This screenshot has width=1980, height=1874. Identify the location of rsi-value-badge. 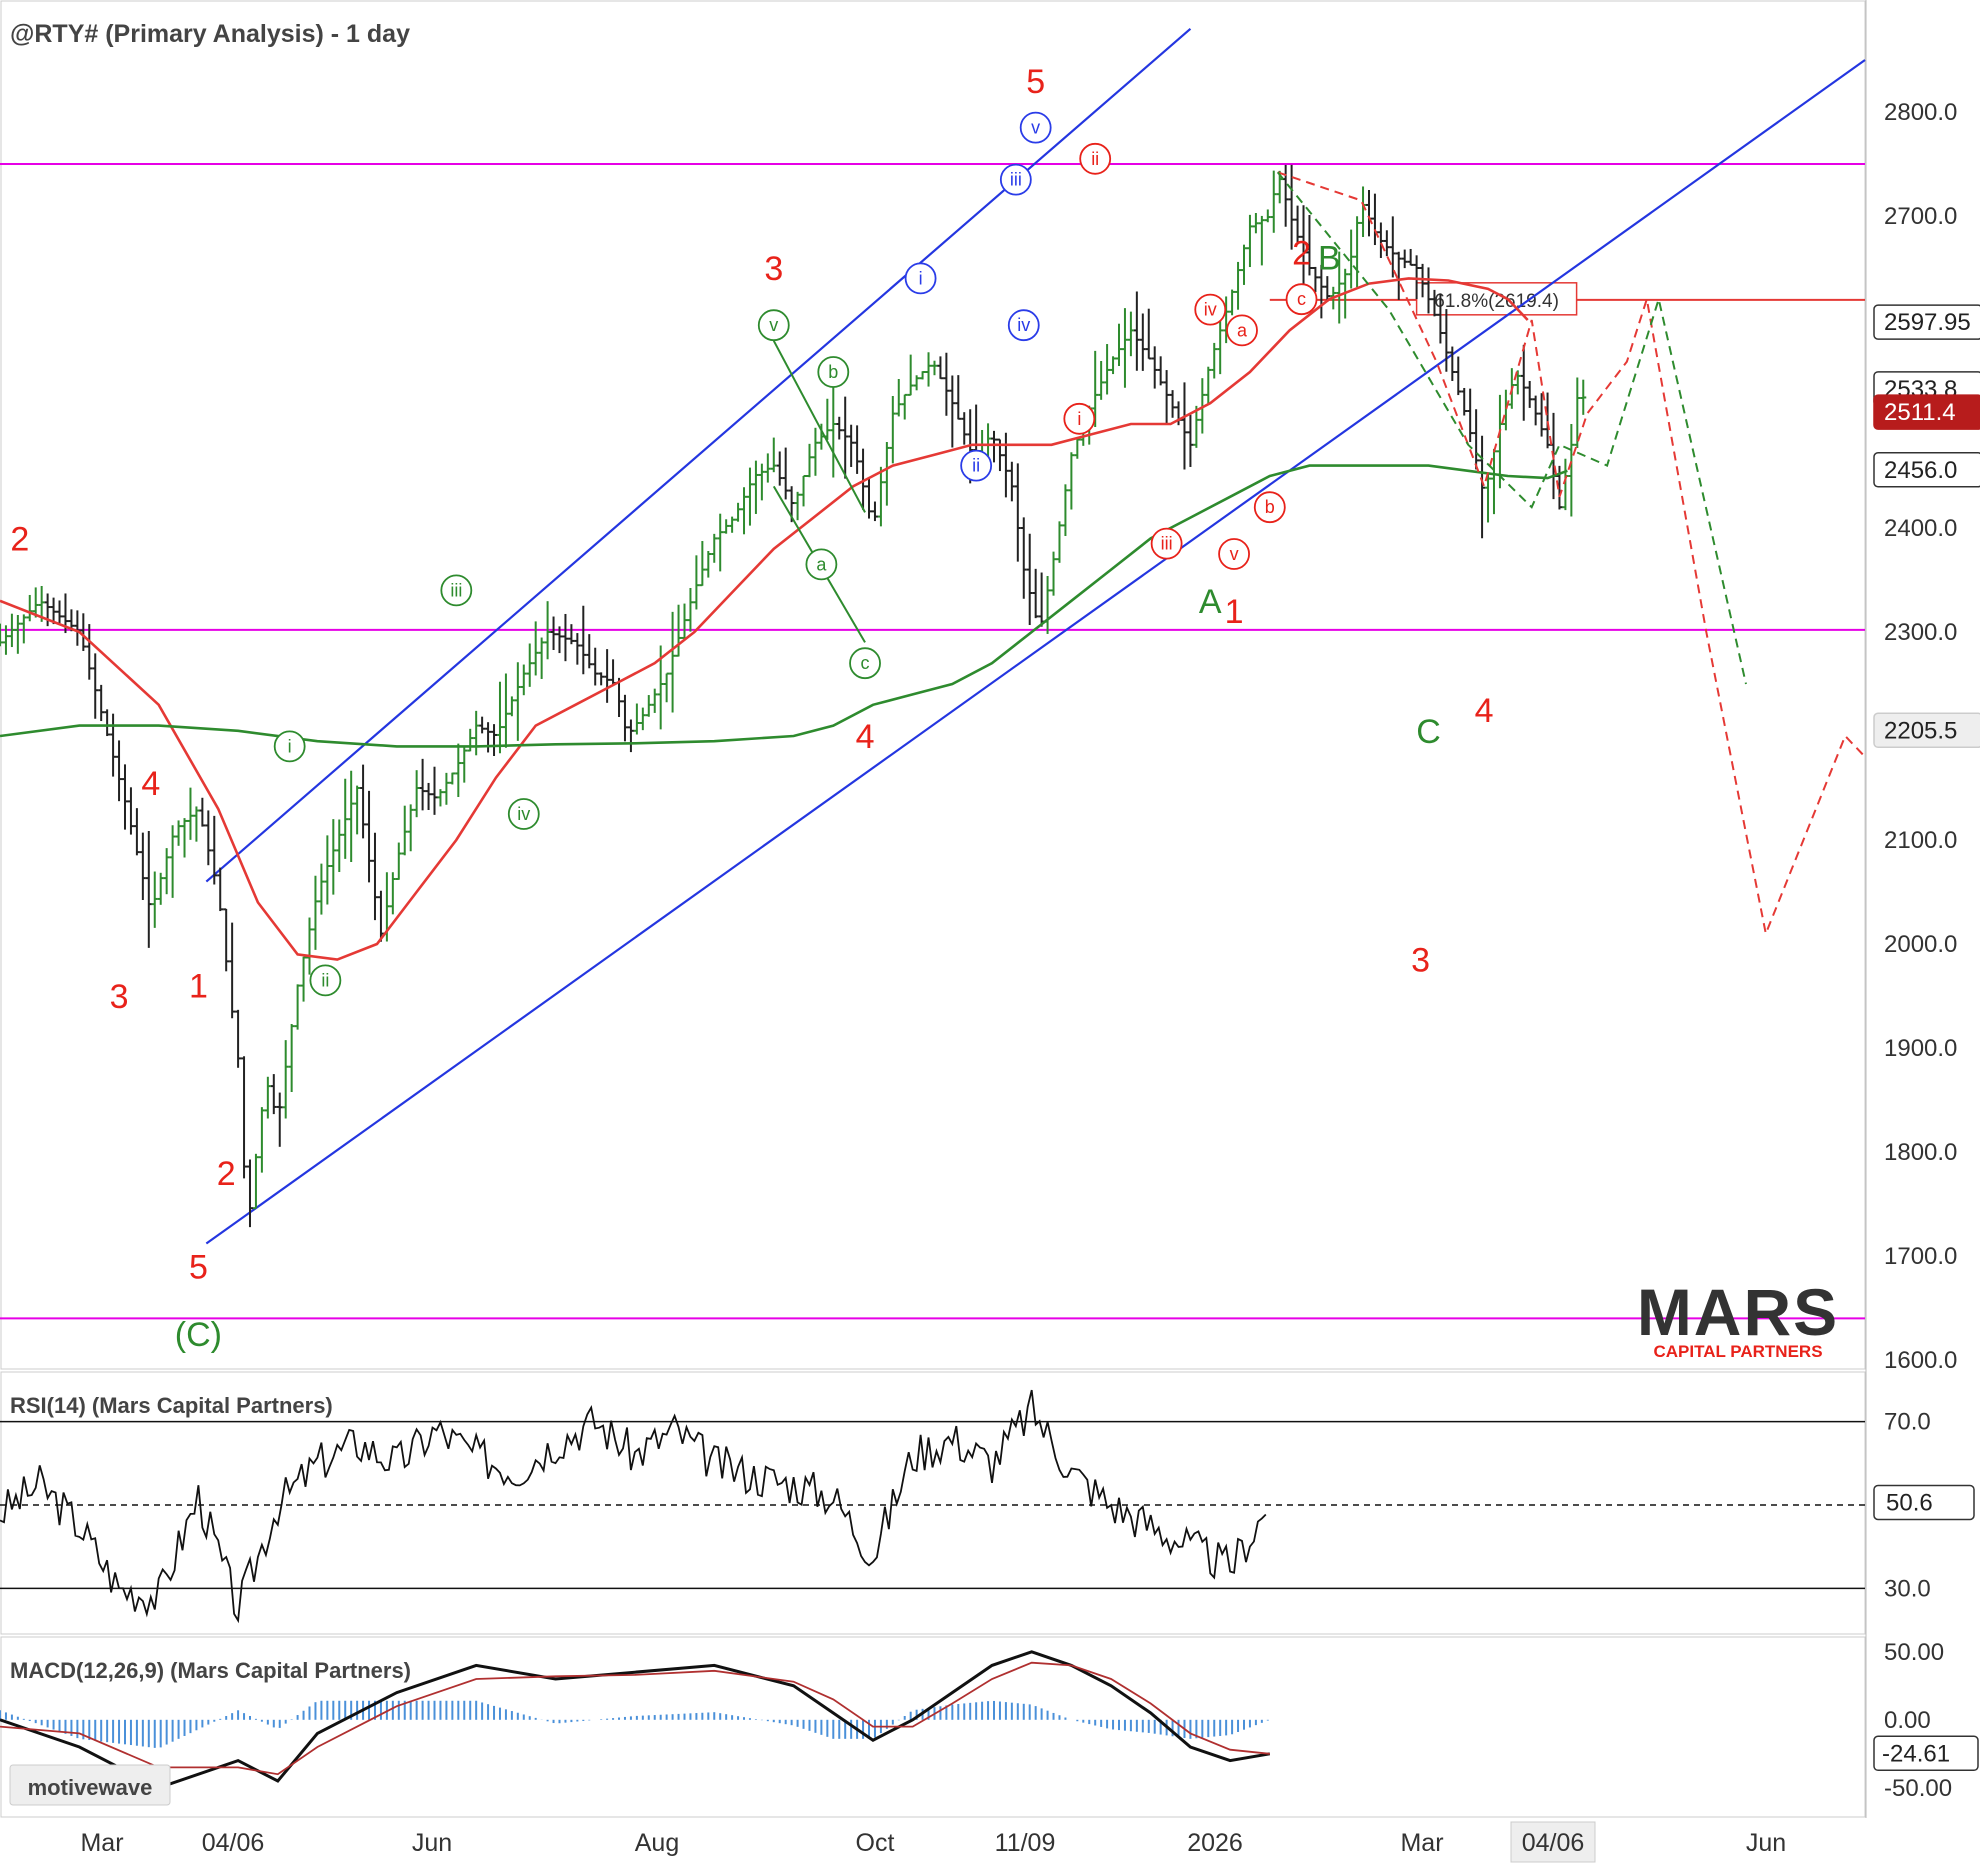
(1924, 1502).